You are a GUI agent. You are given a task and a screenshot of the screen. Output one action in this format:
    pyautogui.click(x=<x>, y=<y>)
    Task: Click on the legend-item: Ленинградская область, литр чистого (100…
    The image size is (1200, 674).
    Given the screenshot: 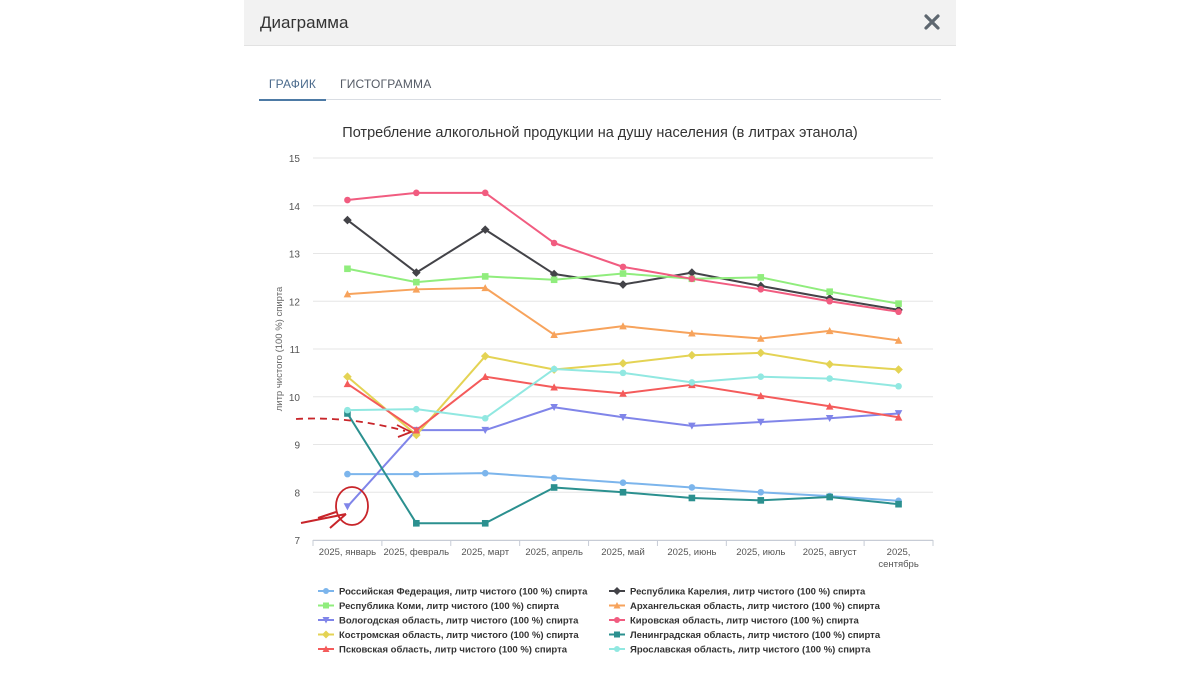 What is the action you would take?
    pyautogui.click(x=745, y=635)
    